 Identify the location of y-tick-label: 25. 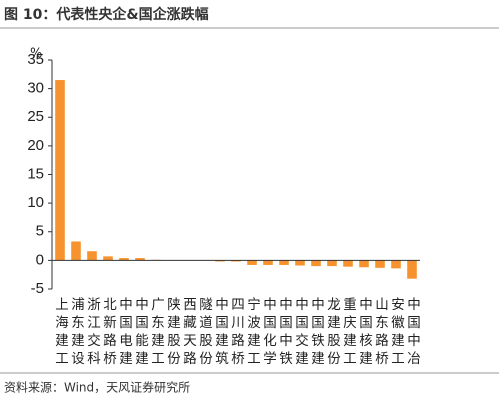
(35, 116).